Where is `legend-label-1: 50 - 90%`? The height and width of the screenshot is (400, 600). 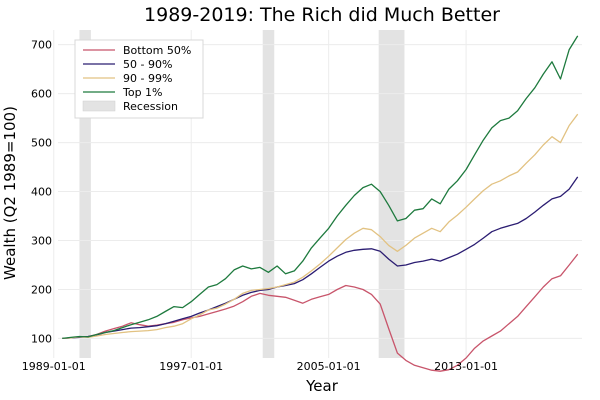
legend-label-1: 50 - 90% is located at coordinates (147, 64).